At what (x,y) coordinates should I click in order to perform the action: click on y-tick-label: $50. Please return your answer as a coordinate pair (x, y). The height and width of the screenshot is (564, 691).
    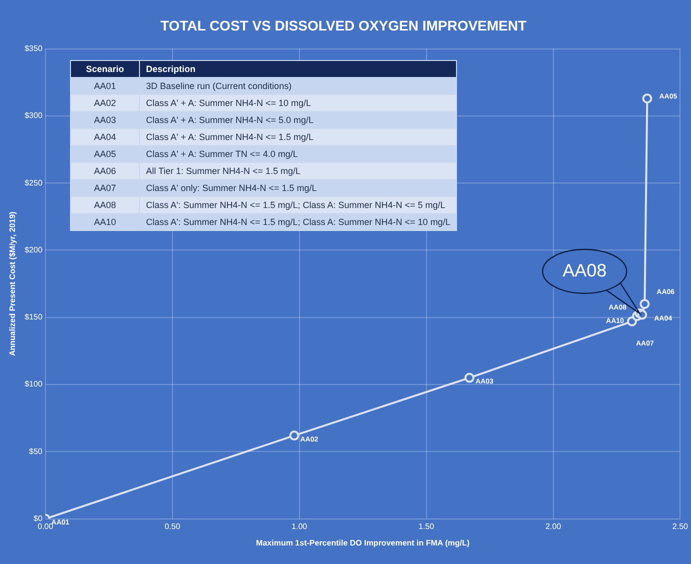
    Looking at the image, I should click on (36, 451).